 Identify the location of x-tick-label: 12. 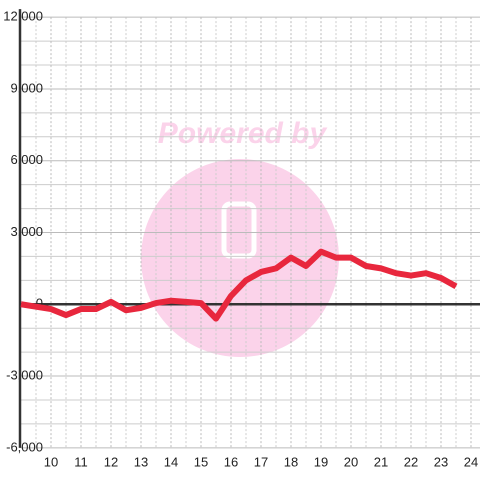
(111, 461).